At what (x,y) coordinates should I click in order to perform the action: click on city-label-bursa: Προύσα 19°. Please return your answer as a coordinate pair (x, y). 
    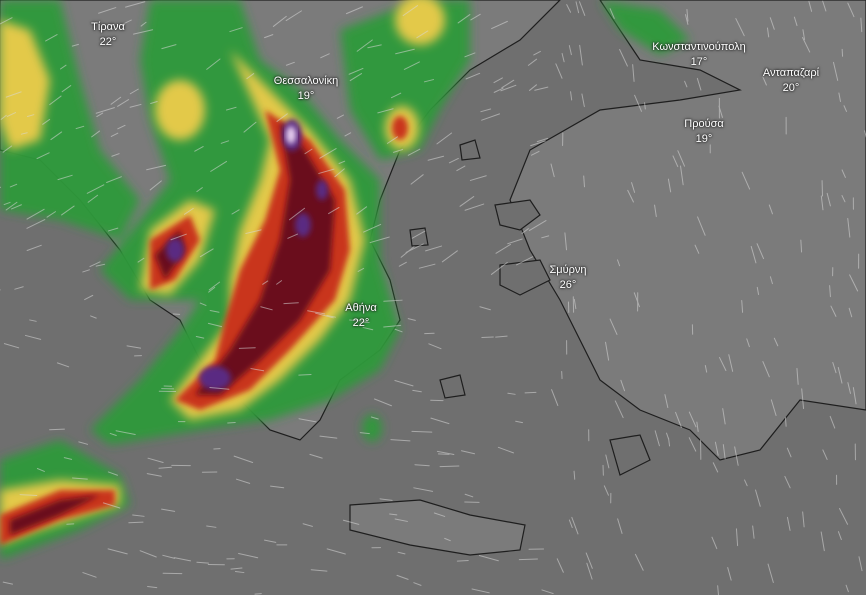
    Looking at the image, I should click on (703, 132).